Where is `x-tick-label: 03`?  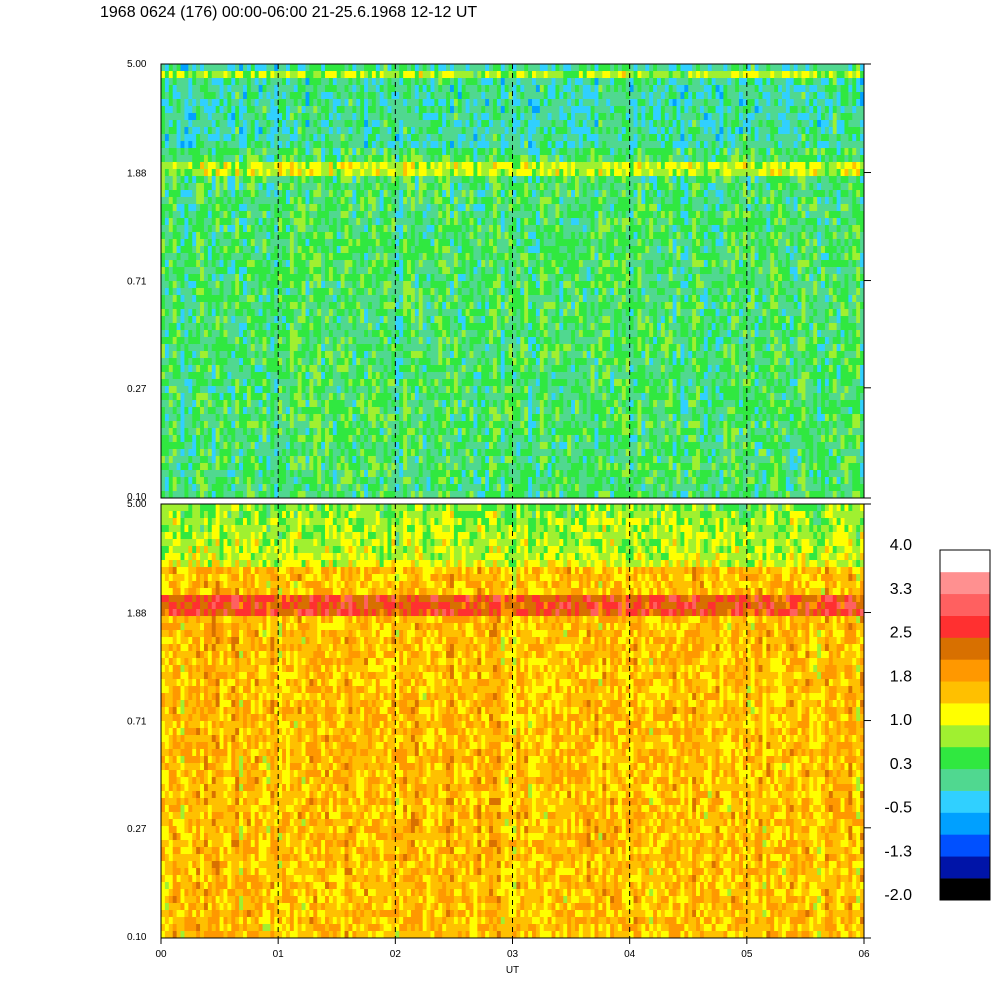 x-tick-label: 03 is located at coordinates (513, 954).